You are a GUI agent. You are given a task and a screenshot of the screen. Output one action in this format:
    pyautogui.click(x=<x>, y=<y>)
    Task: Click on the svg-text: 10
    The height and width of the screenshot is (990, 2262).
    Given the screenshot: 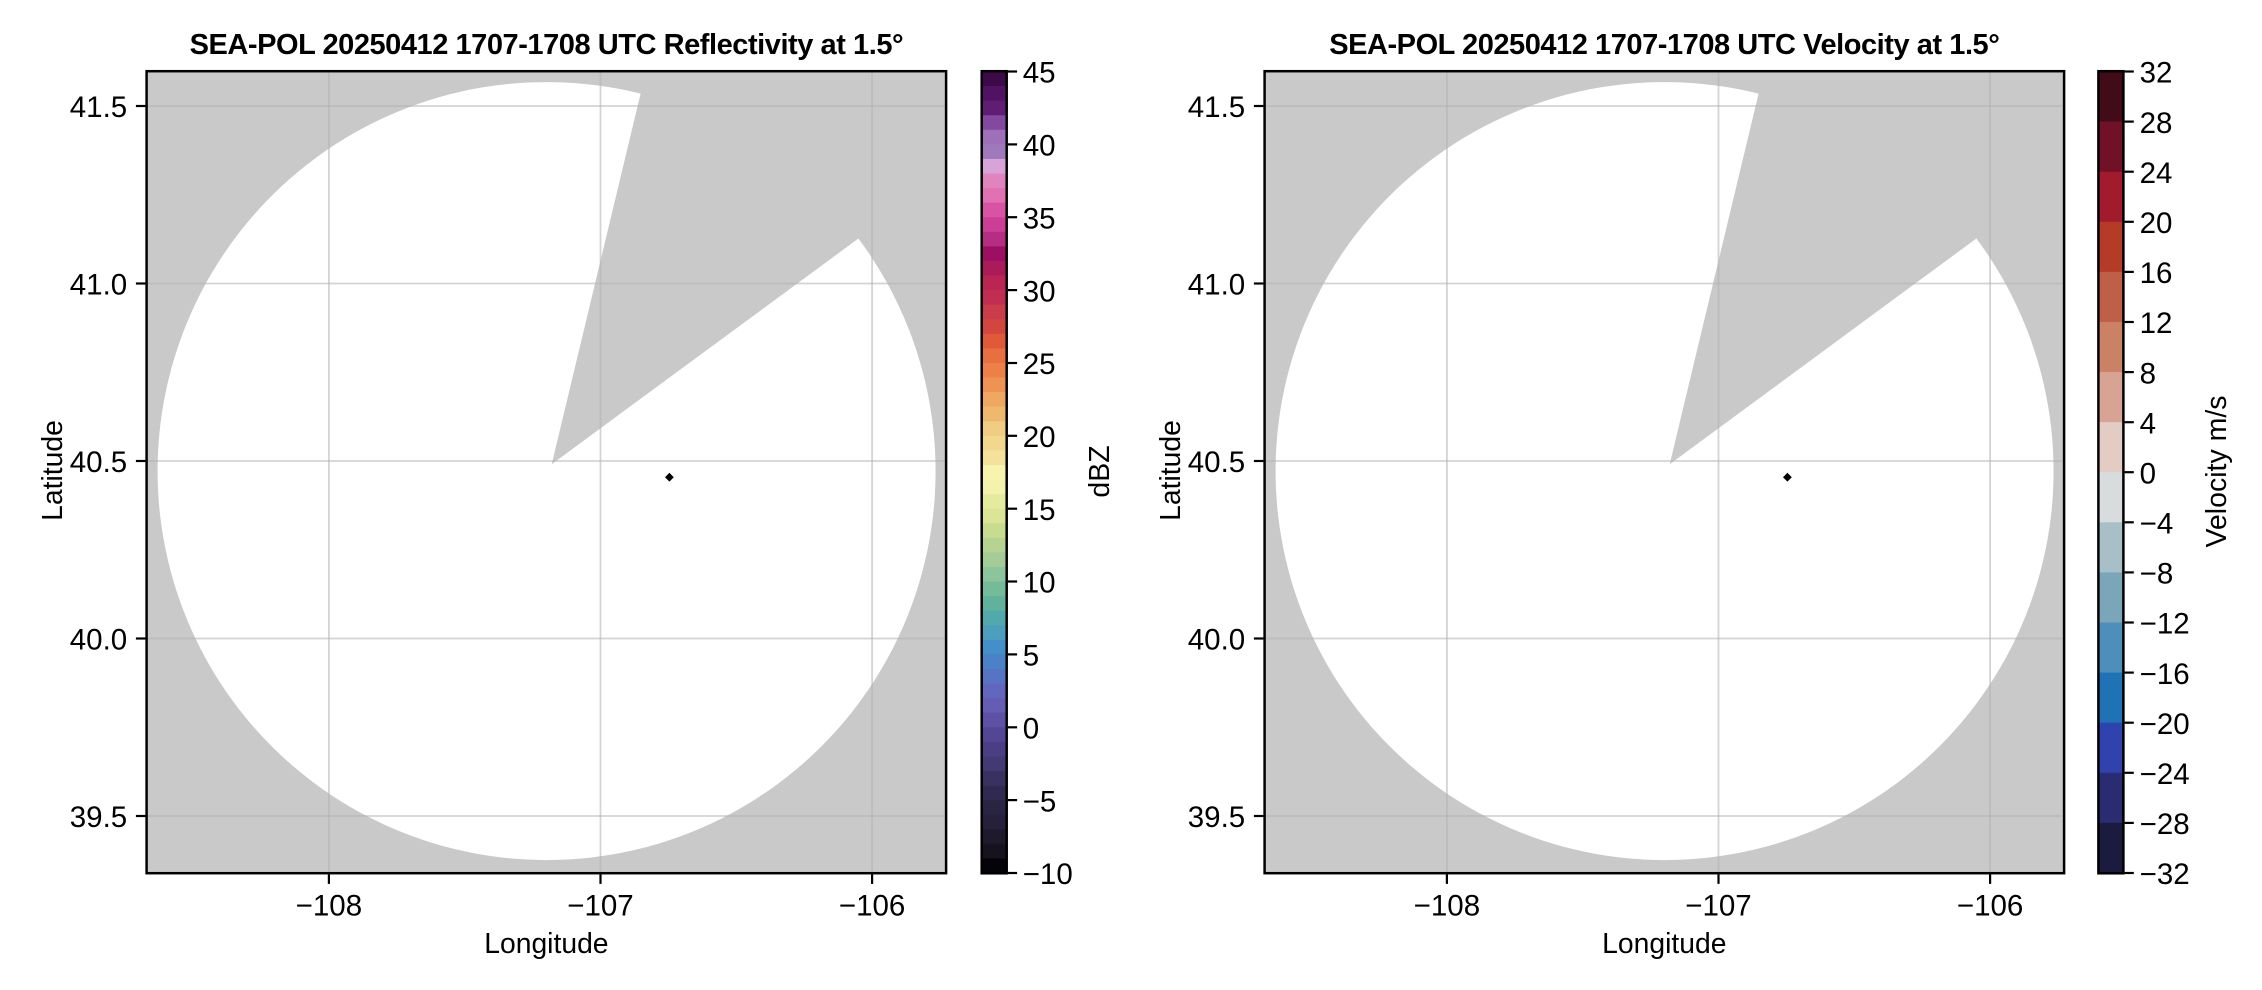 What is the action you would take?
    pyautogui.click(x=1039, y=583)
    